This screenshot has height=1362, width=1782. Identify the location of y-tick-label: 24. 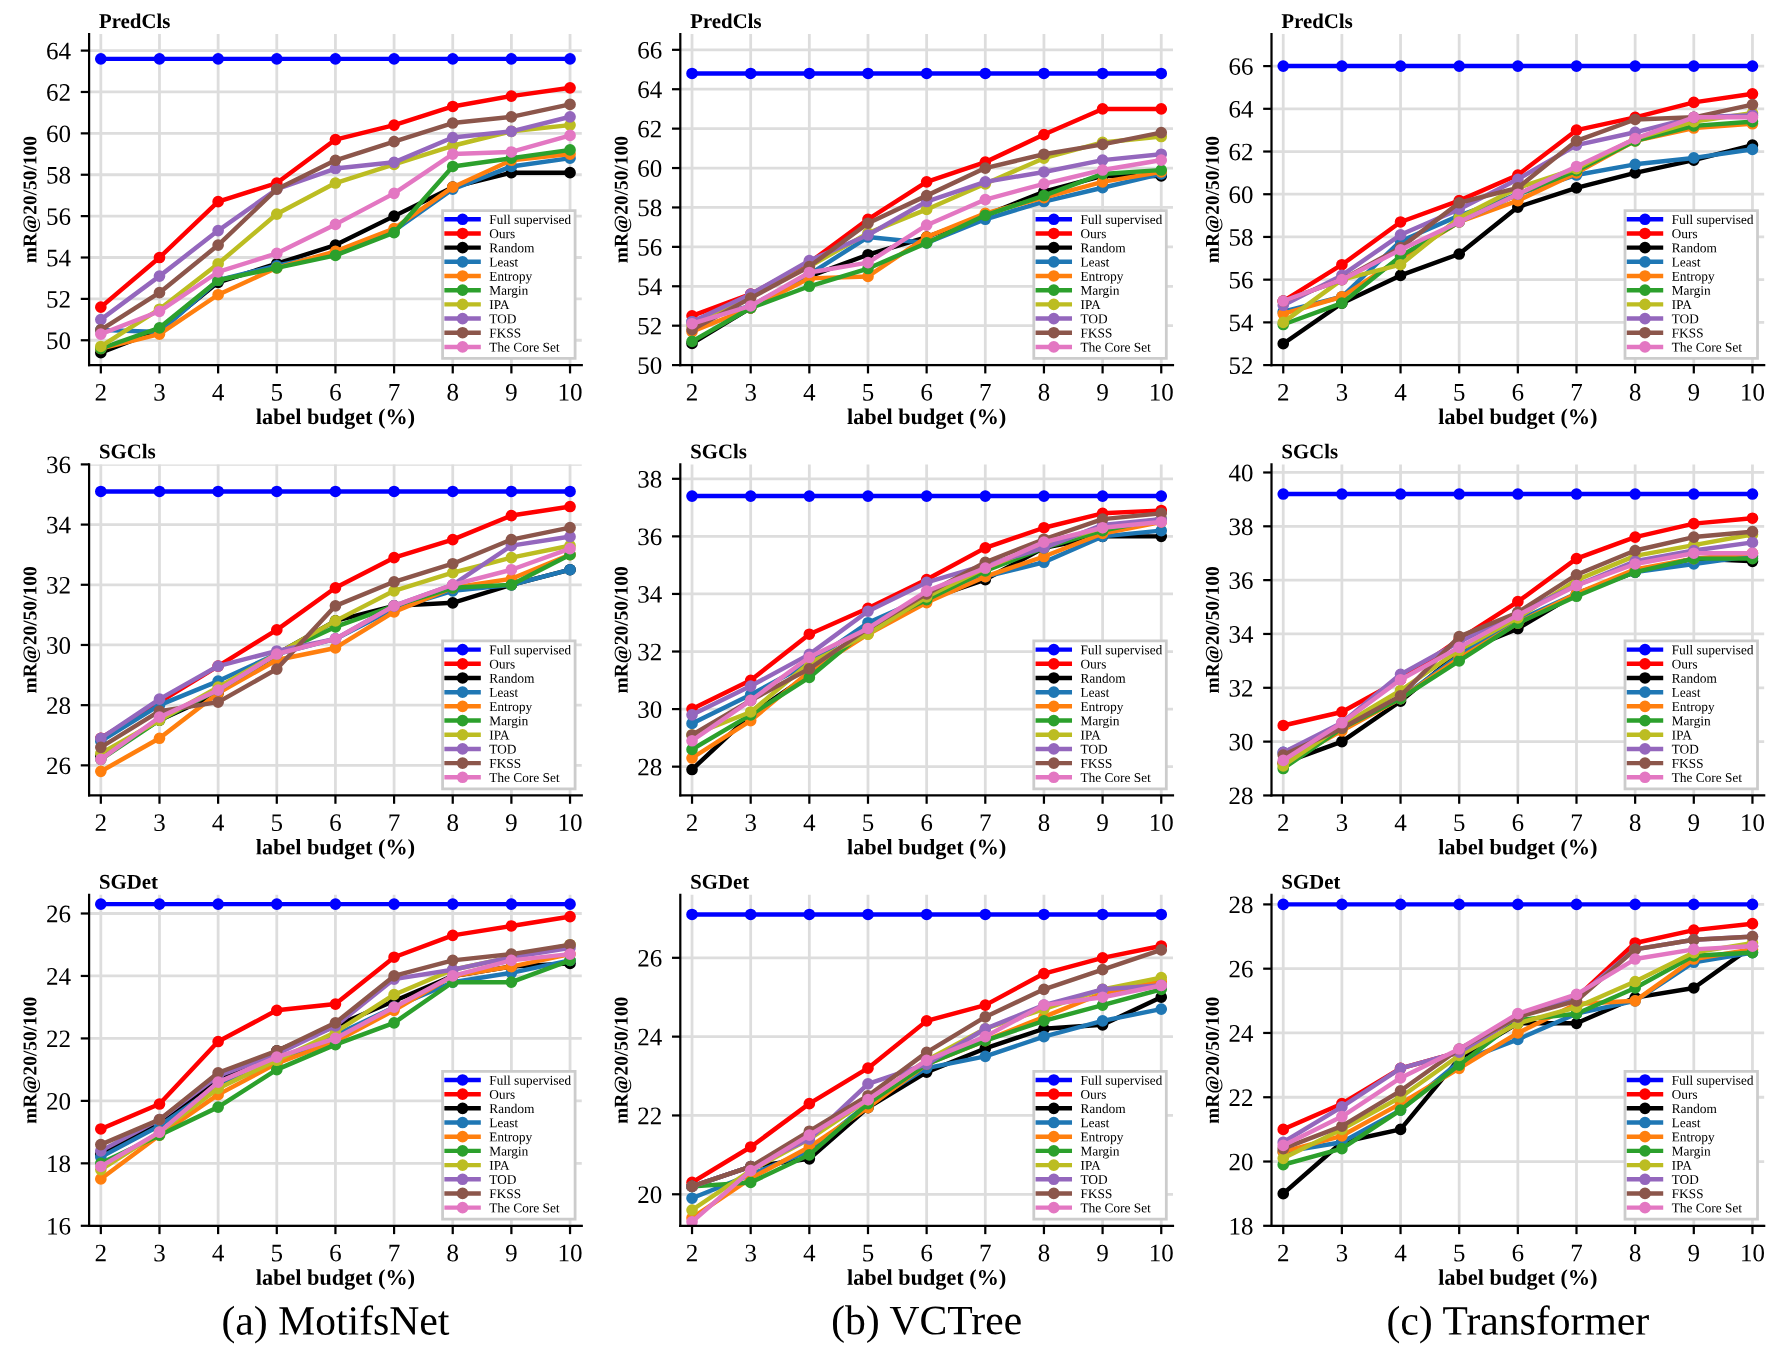
(1241, 1033).